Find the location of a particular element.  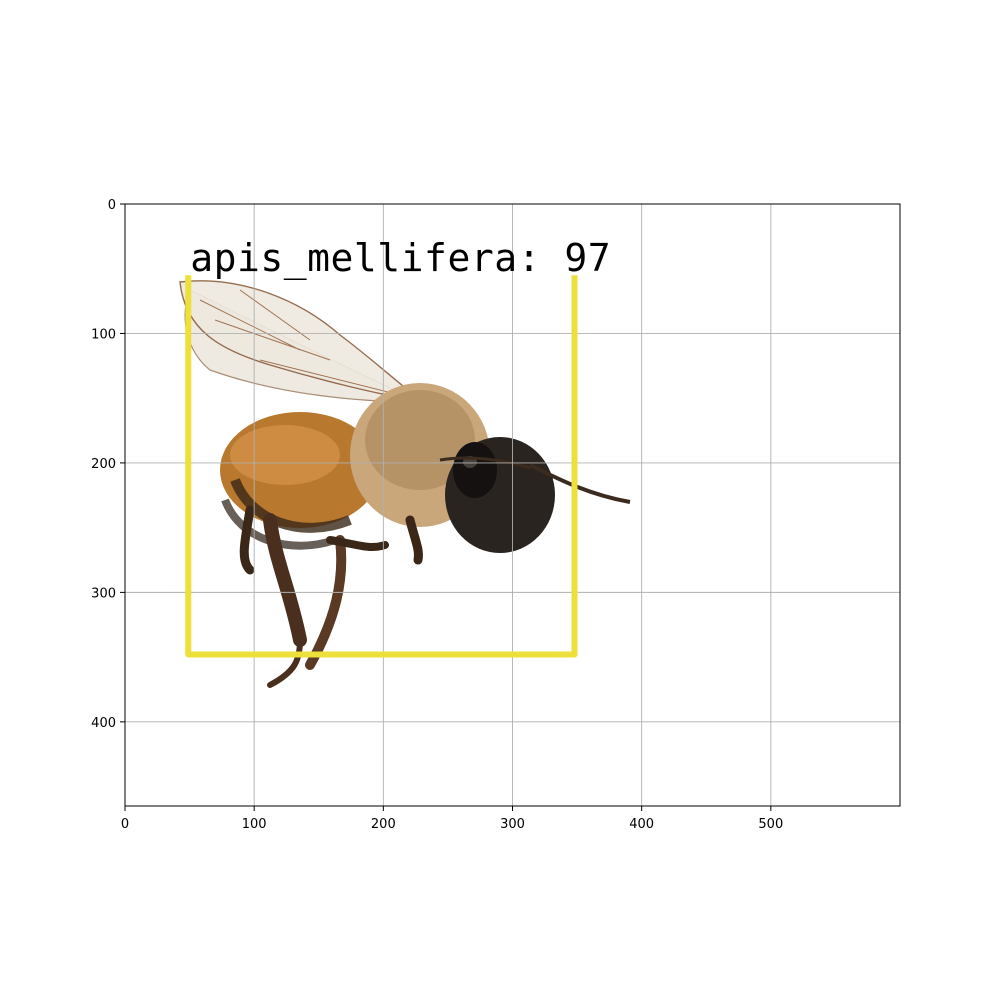

x-tick-label: 200 is located at coordinates (383, 824).